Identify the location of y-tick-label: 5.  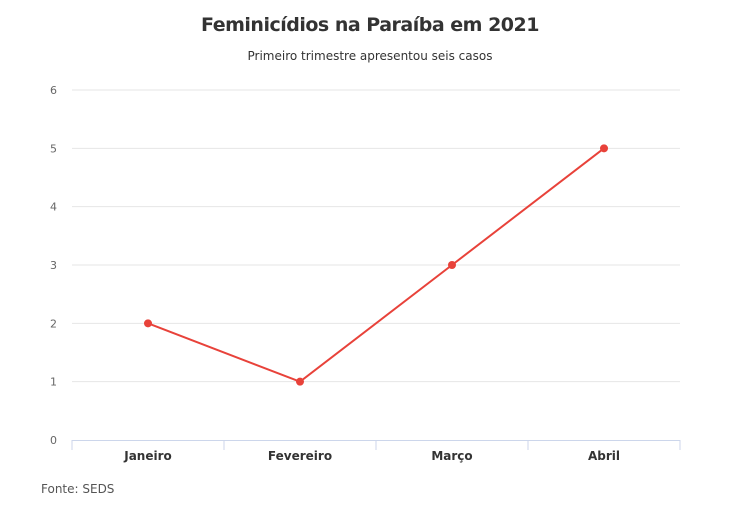
(53, 148).